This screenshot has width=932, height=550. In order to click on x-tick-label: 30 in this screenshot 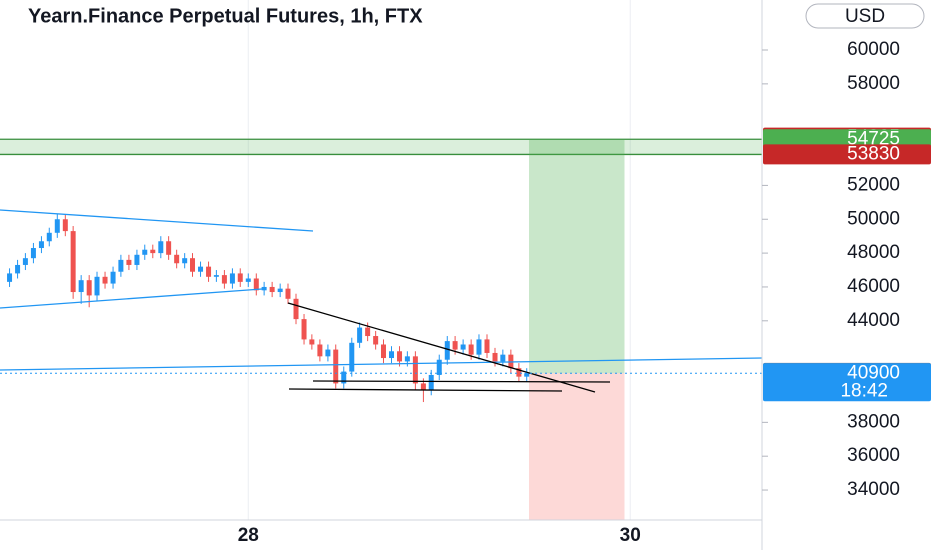, I will do `click(630, 535)`.